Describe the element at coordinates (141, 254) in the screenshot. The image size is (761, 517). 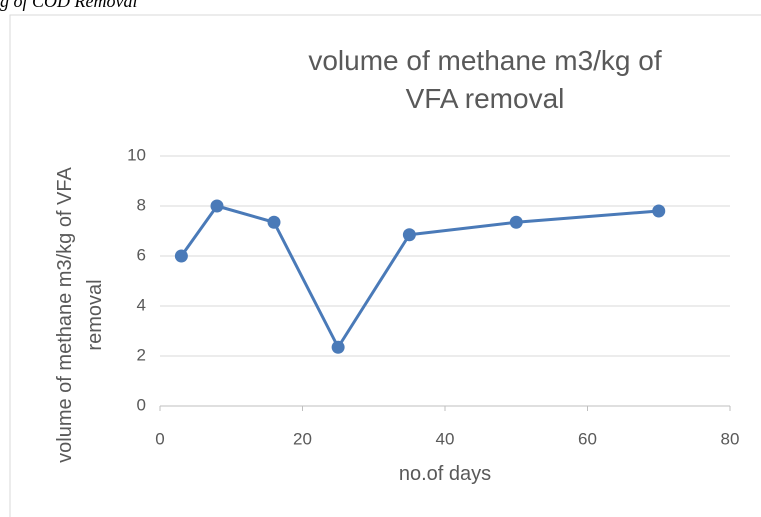
I see `y-tick-label: 6` at that location.